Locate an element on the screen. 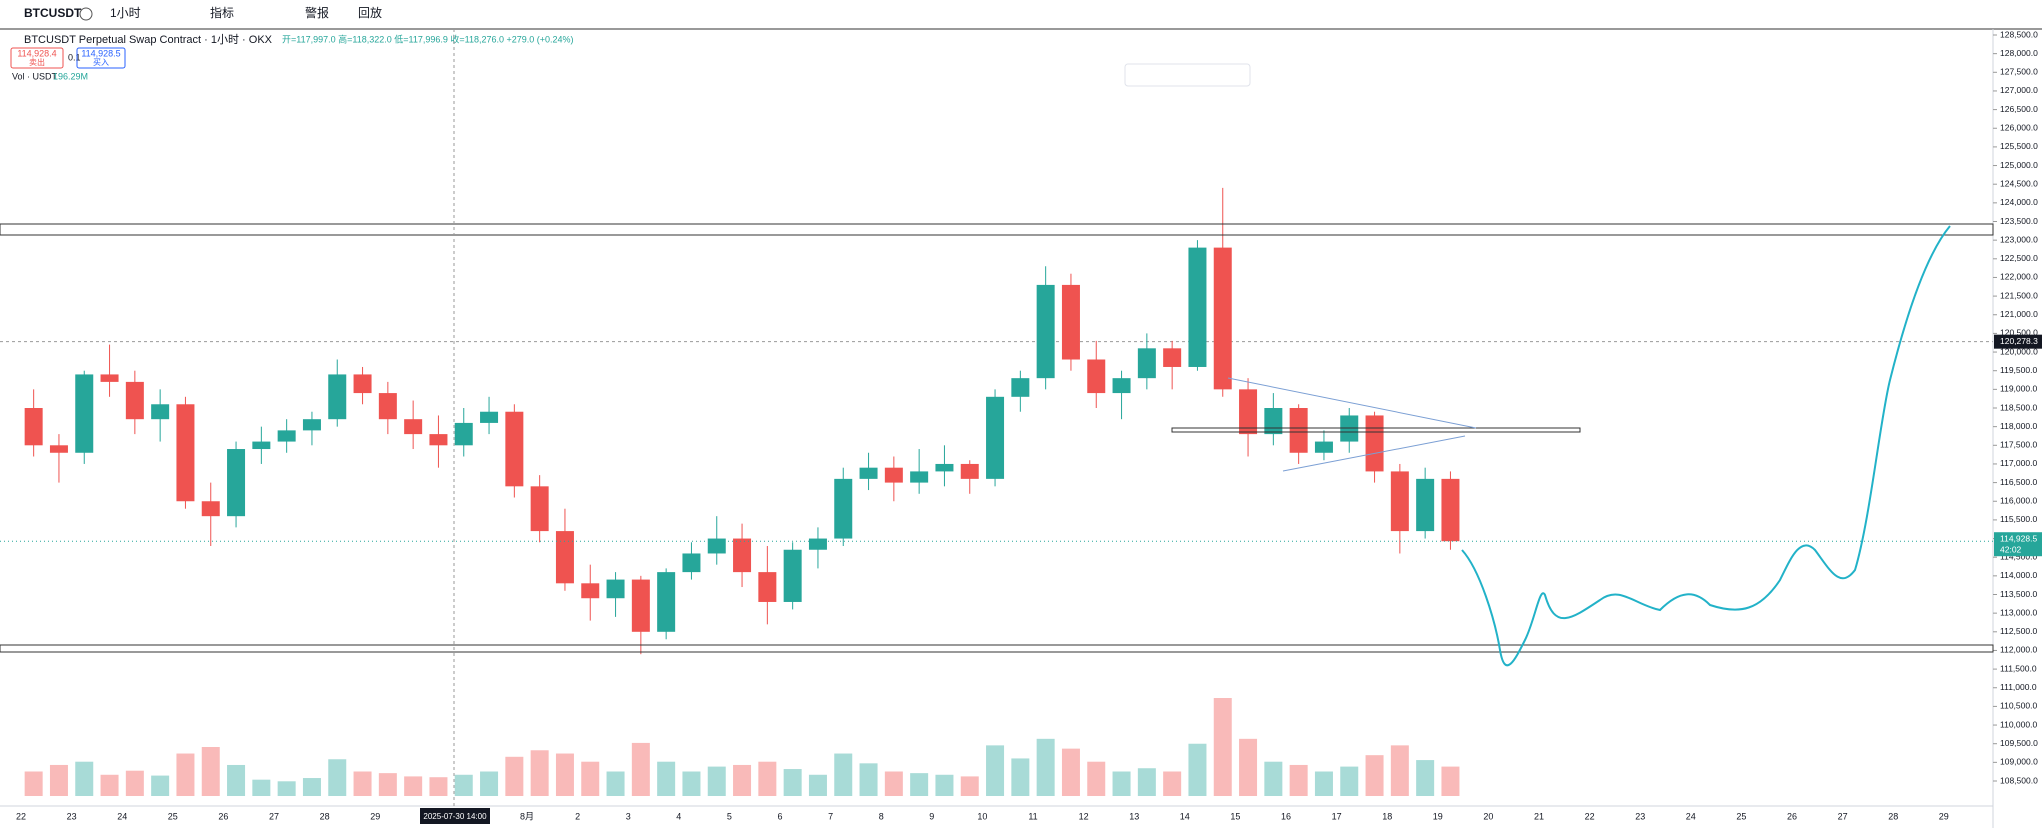  y-tick-label: 121,500.0 is located at coordinates (2019, 295).